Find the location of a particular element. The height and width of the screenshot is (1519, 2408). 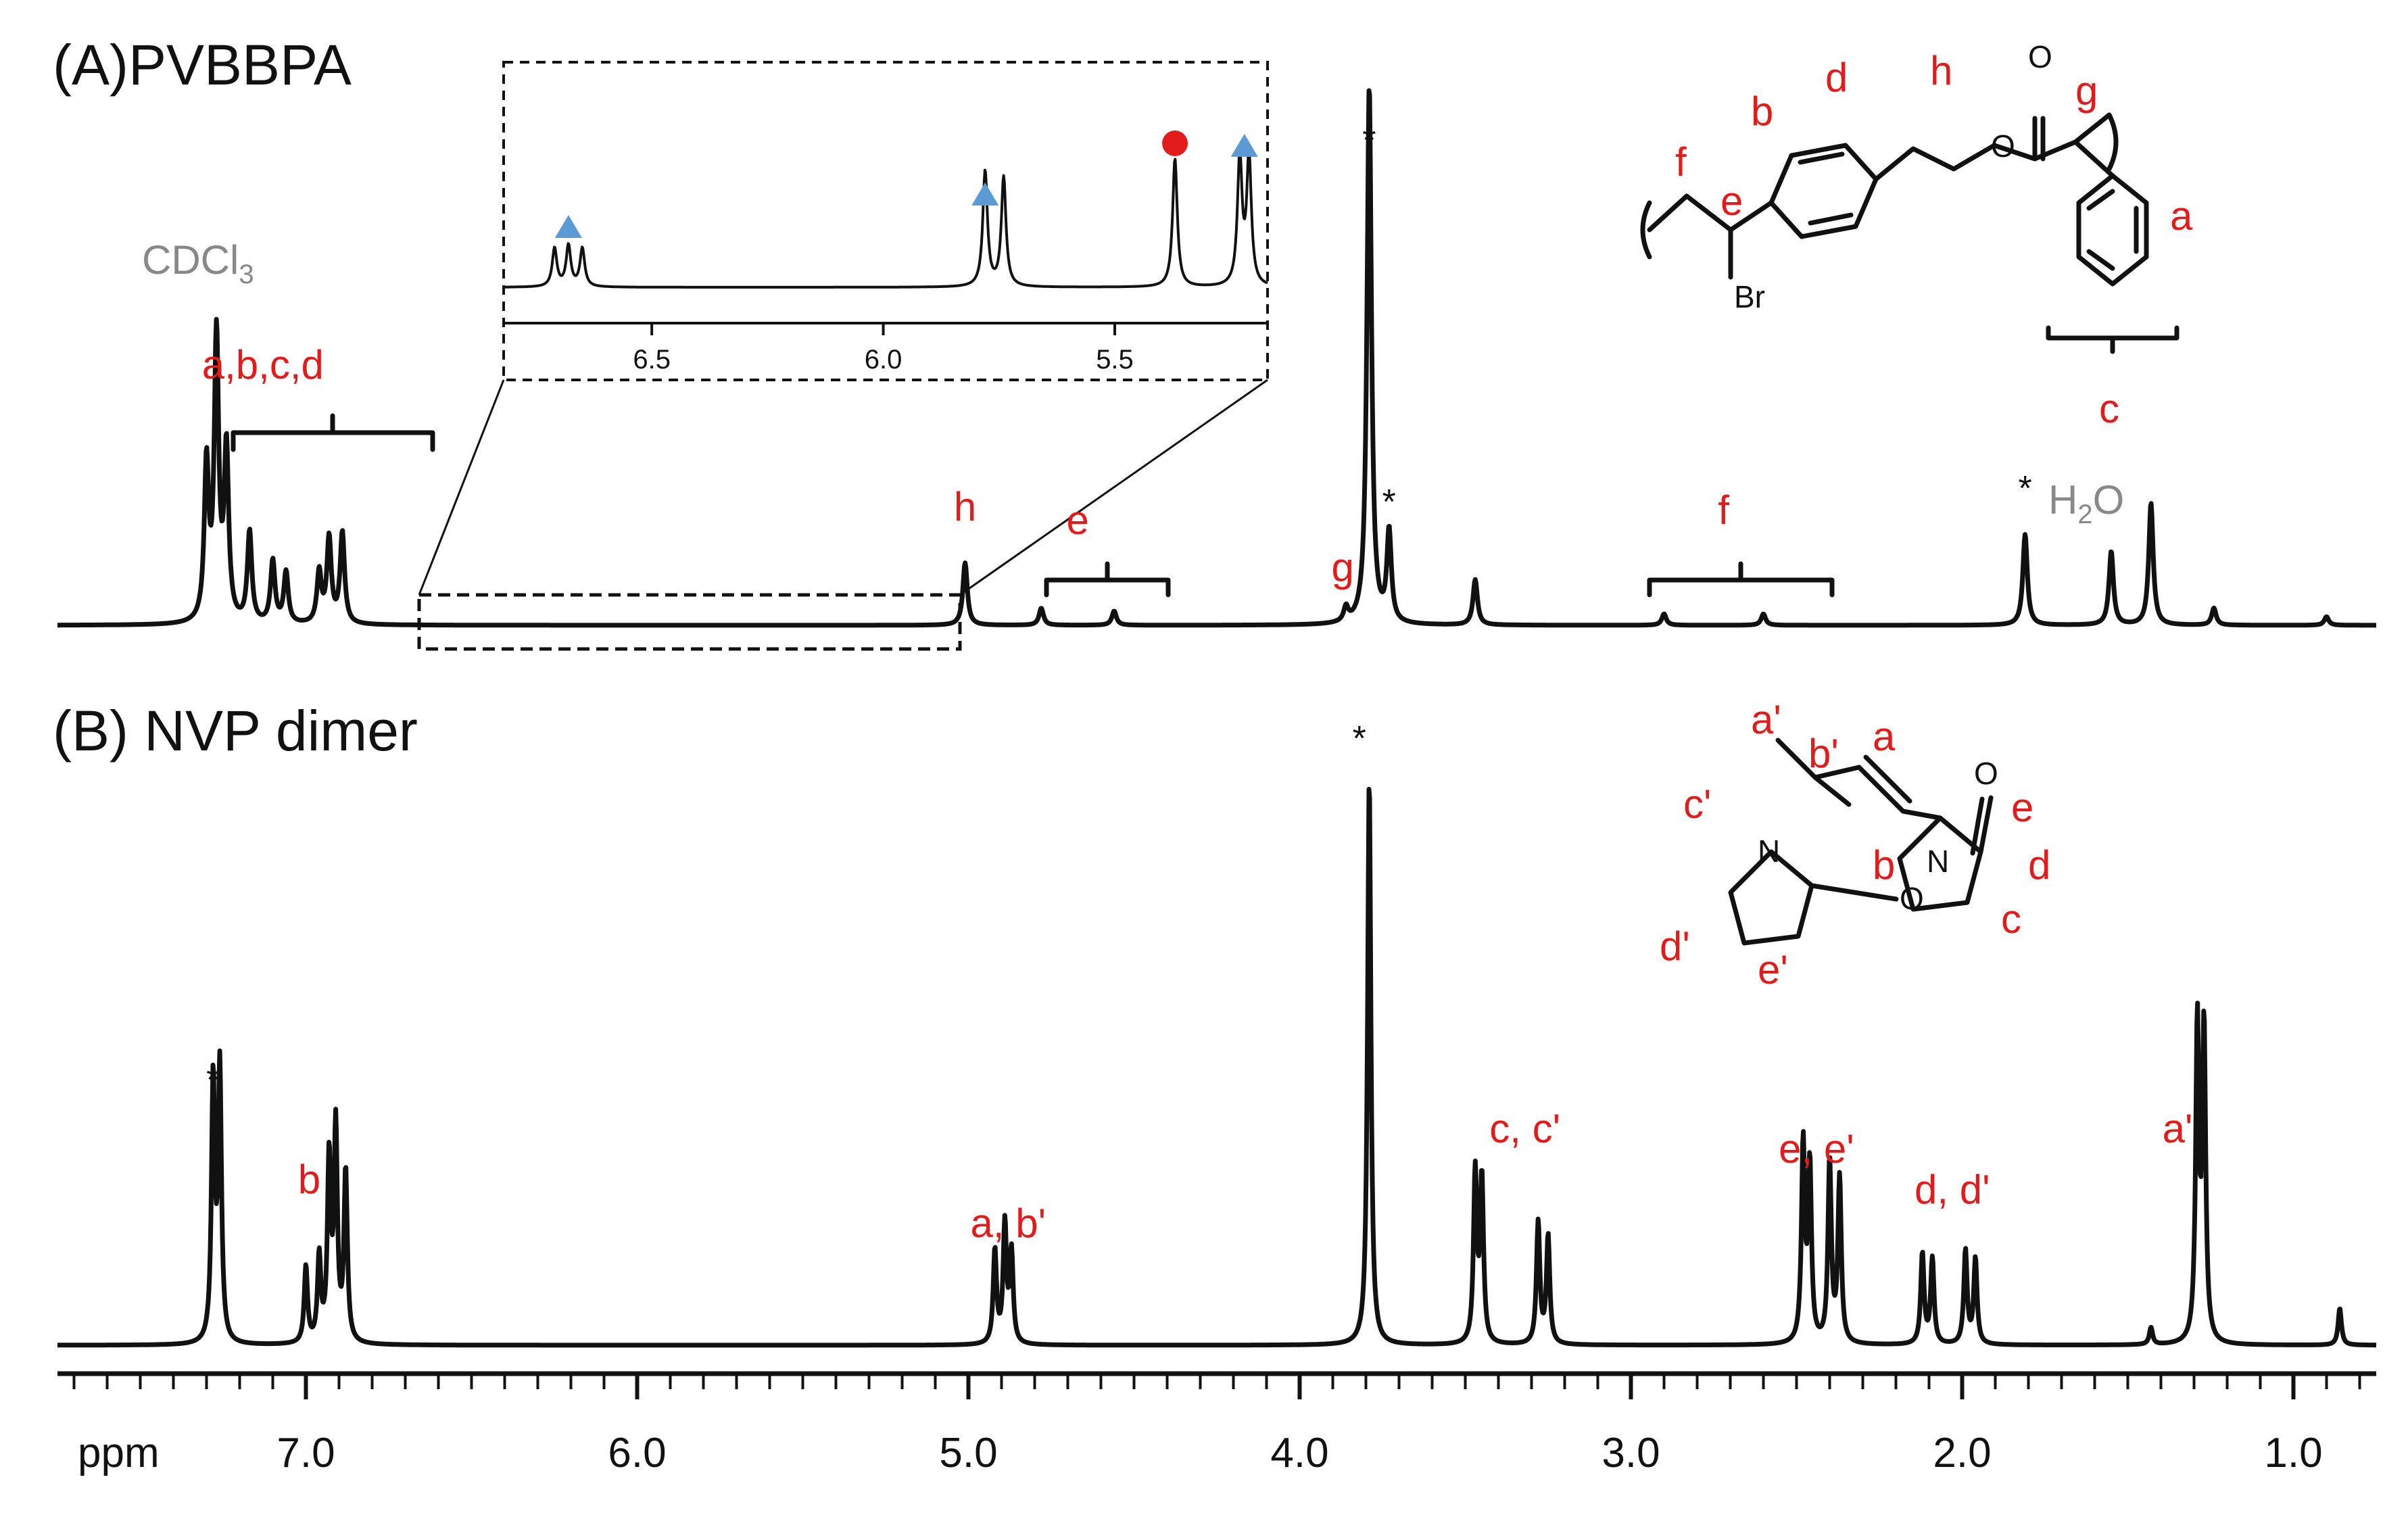

structure-pvbbpa: Br O O f e b d h g a c is located at coordinates (1916, 235).